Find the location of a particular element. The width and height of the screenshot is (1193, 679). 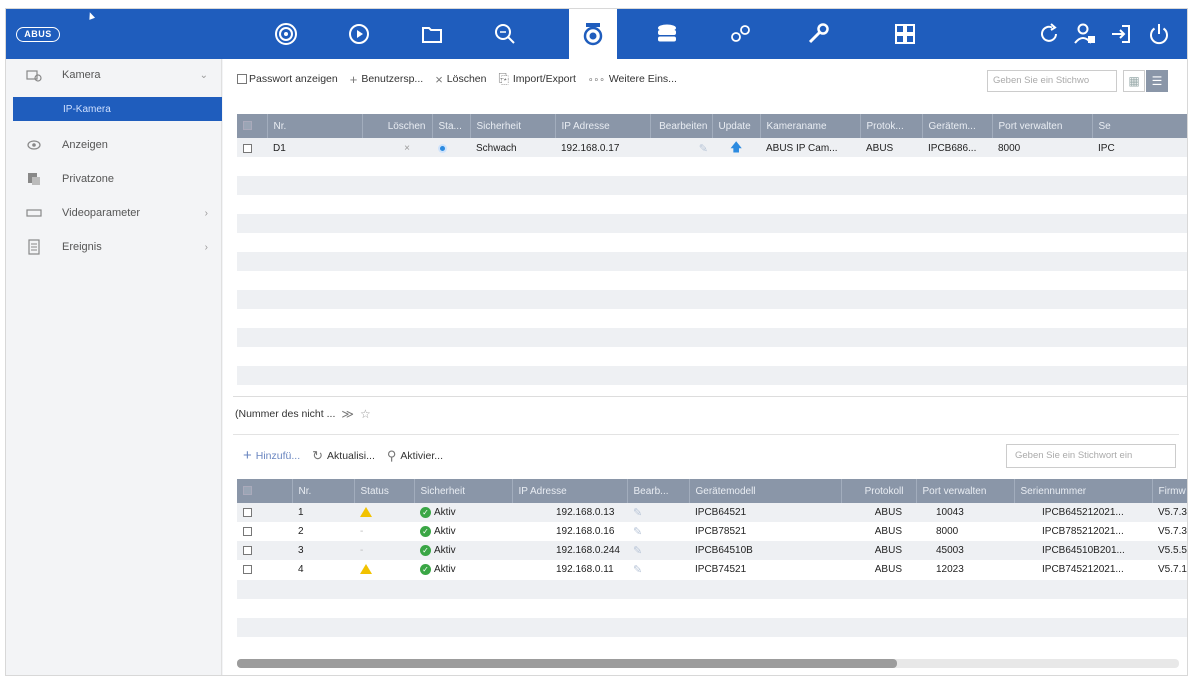

settings-icon is located at coordinates (740, 34).